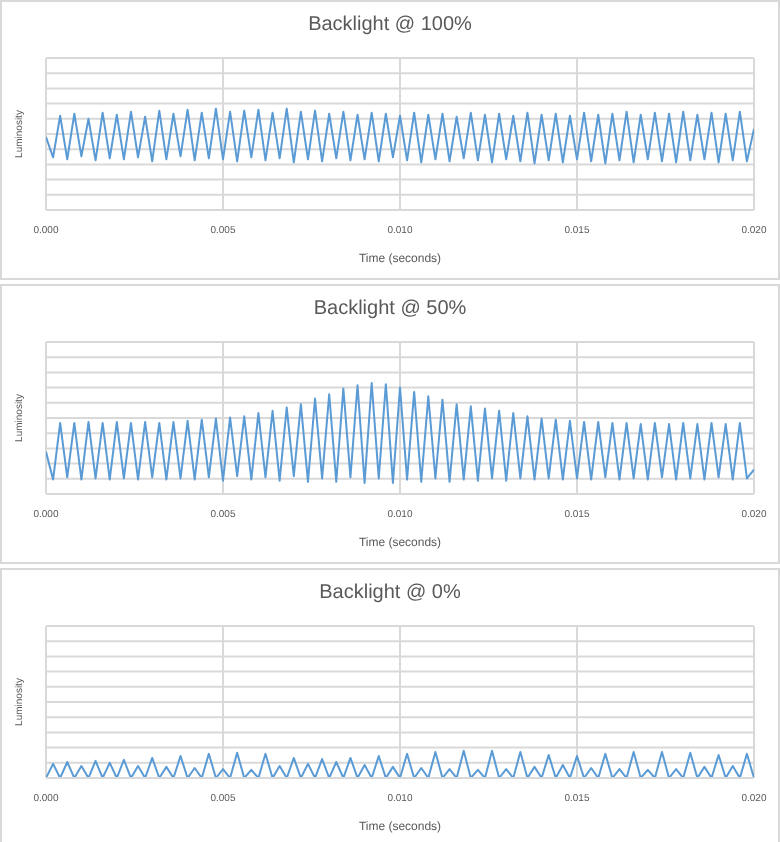 The height and width of the screenshot is (842, 780). Describe the element at coordinates (390, 593) in the screenshot. I see `chart-title: Backlight @ 0%` at that location.